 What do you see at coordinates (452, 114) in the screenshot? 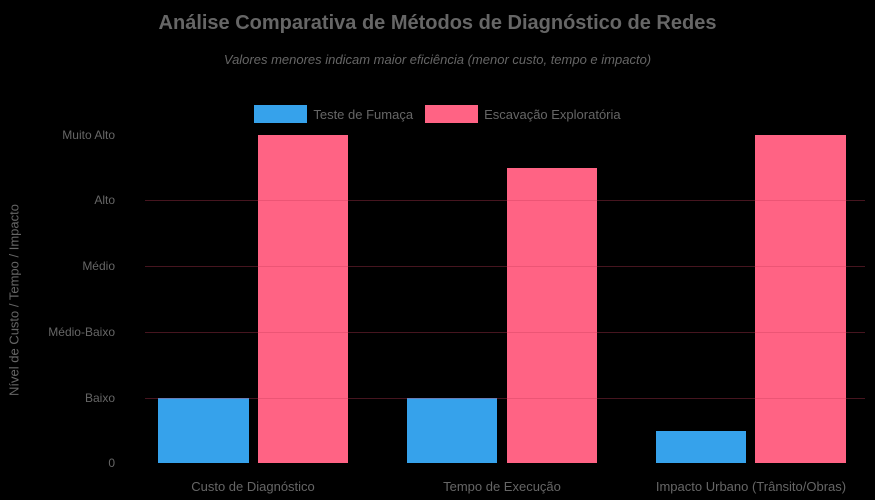
I see `legend-swatch-pink` at bounding box center [452, 114].